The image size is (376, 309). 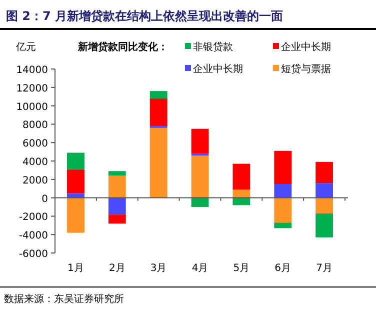 I want to click on y-tick-label: 14000, so click(x=32, y=70).